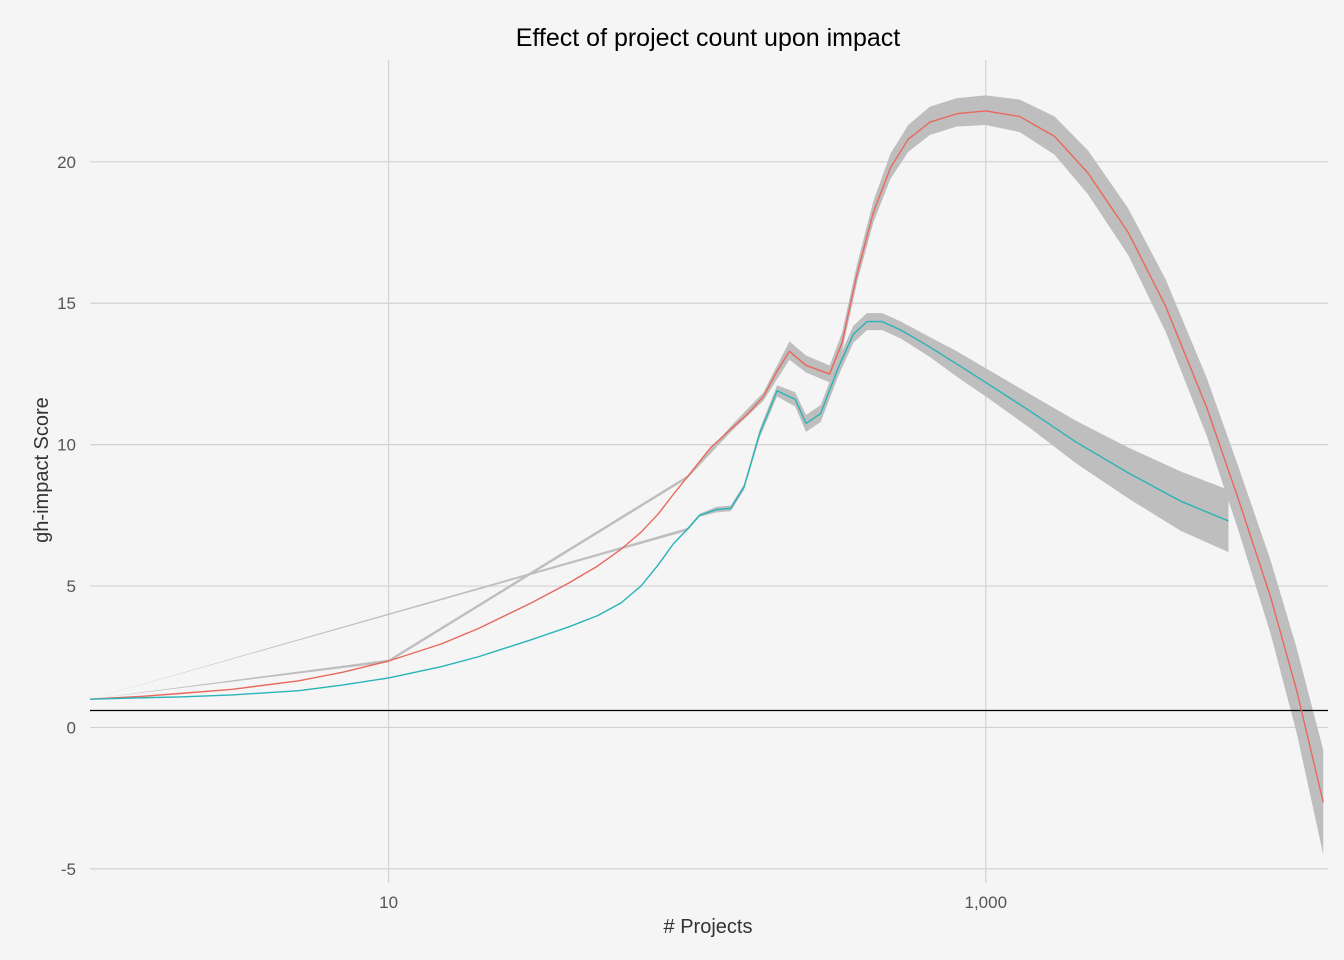 Image resolution: width=1344 pixels, height=960 pixels. I want to click on x-axis-title: # Projects, so click(708, 927).